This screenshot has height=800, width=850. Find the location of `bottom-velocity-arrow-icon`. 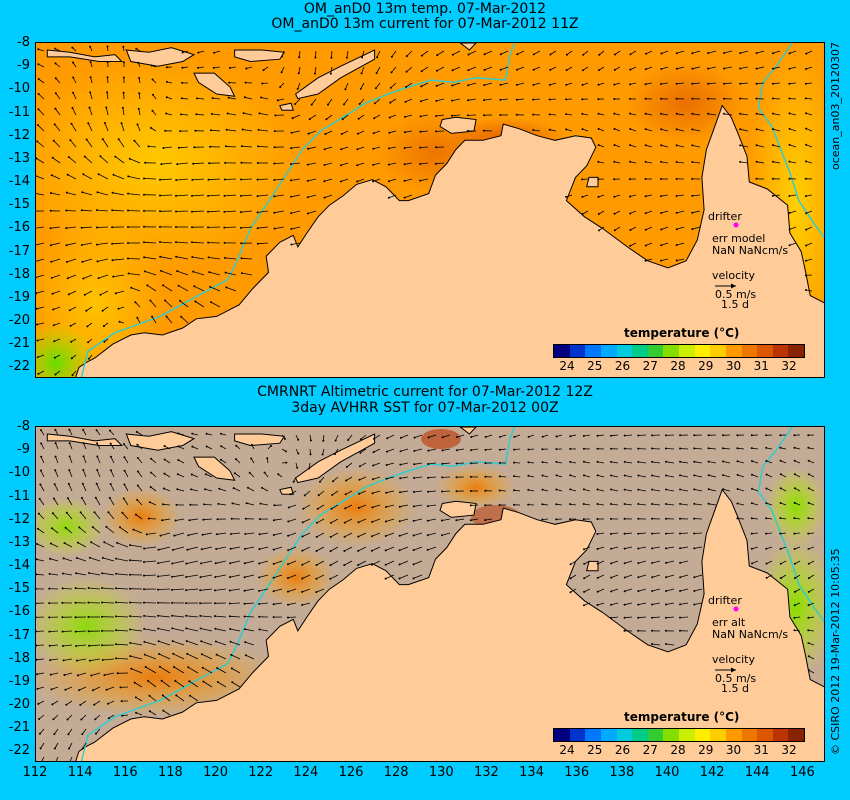

bottom-velocity-arrow-icon is located at coordinates (725, 670).